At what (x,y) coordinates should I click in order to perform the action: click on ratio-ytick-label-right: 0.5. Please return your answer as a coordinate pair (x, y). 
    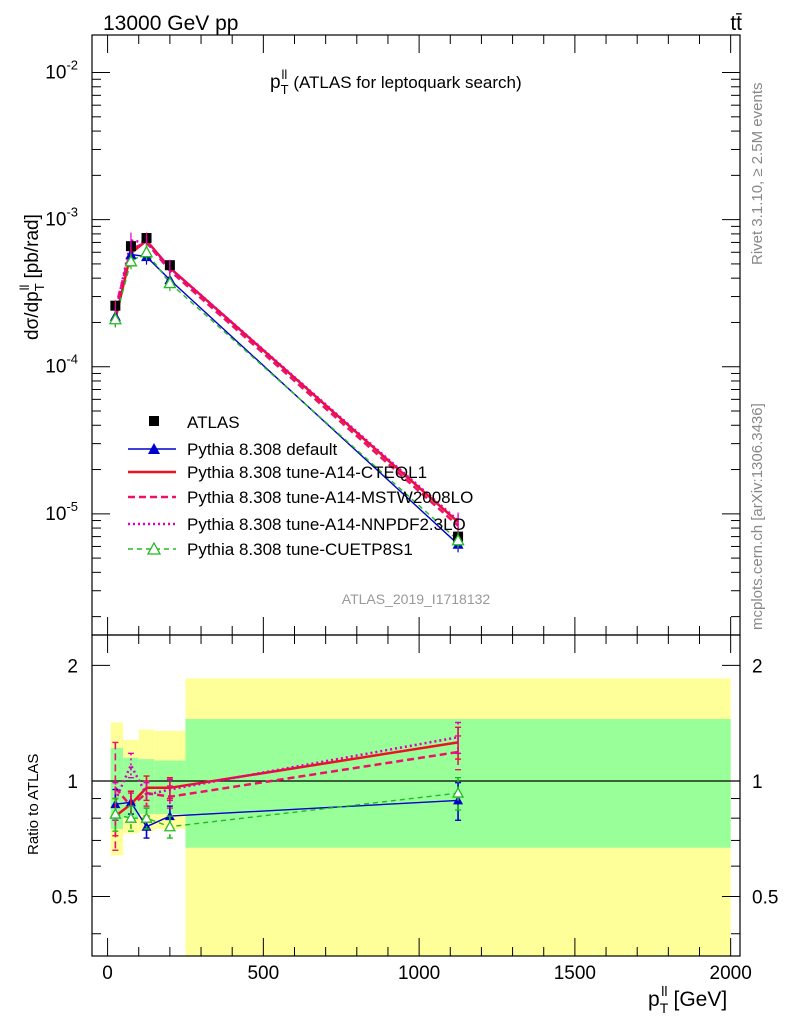
    Looking at the image, I should click on (765, 898).